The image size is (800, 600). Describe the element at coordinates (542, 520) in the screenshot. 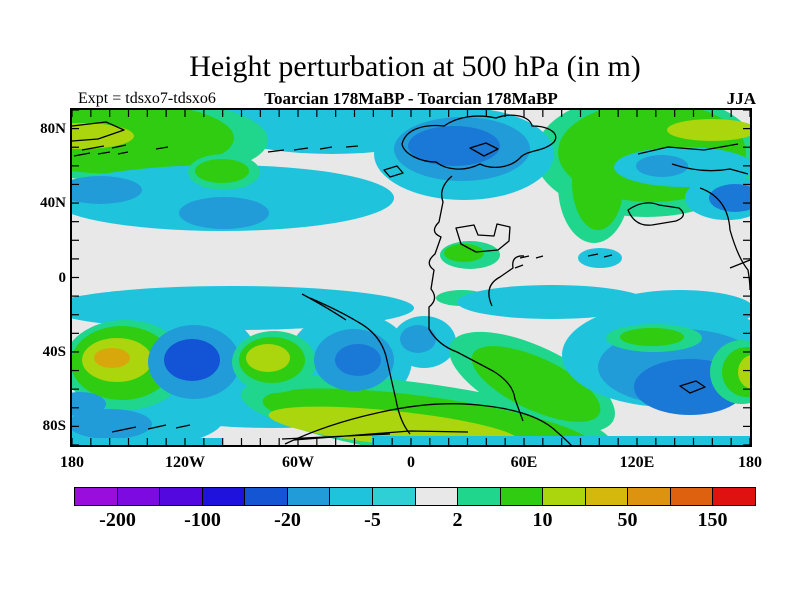

I see `colorbar-tick-label: 10` at that location.